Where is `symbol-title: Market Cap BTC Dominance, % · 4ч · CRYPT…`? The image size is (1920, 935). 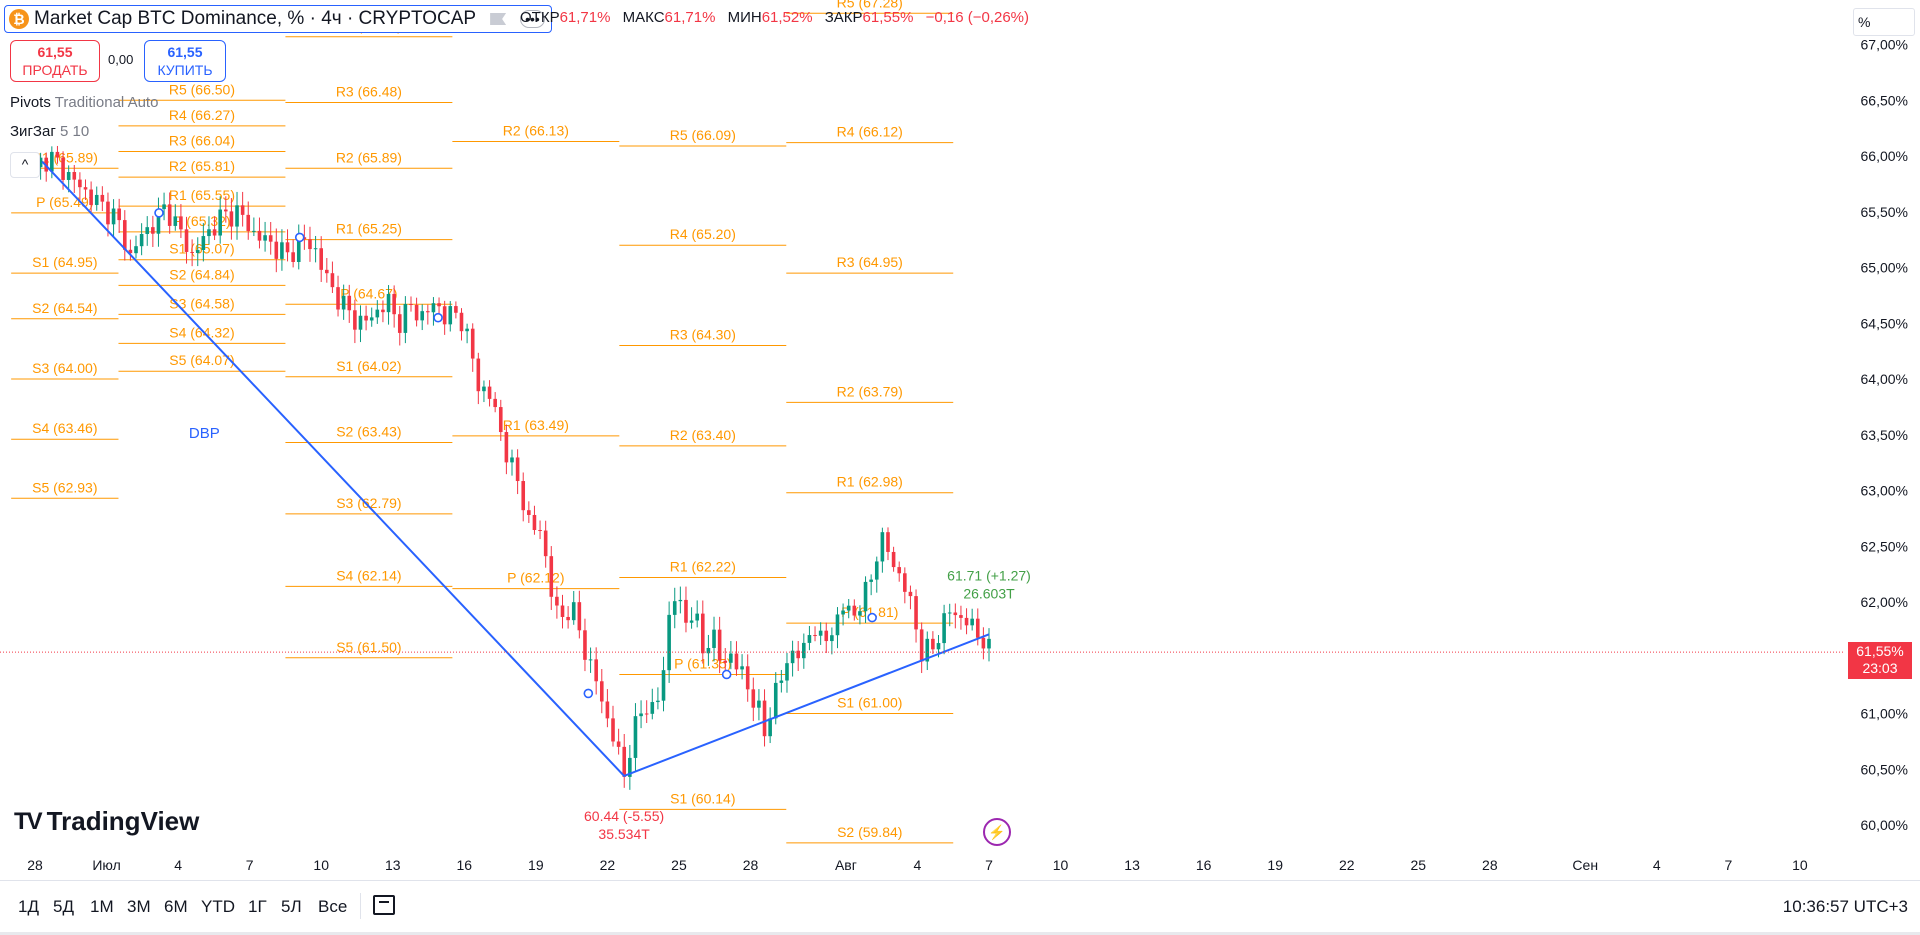
symbol-title: Market Cap BTC Dominance, % · 4ч · CRYPT… is located at coordinates (255, 18).